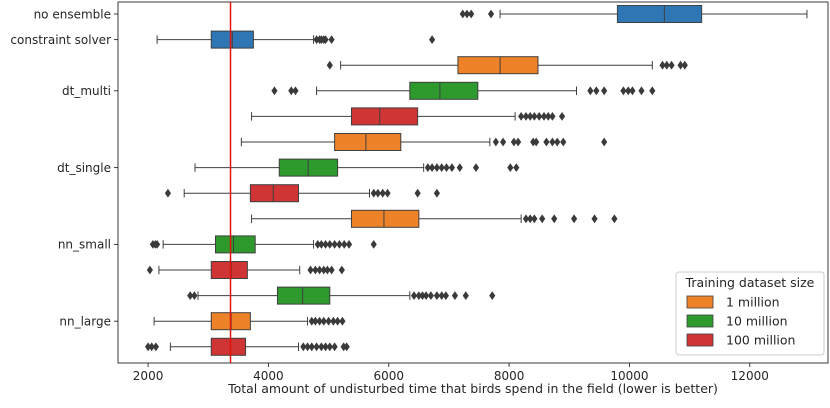 This screenshot has height=408, width=830. I want to click on legend-title: Training dataset size, so click(750, 282).